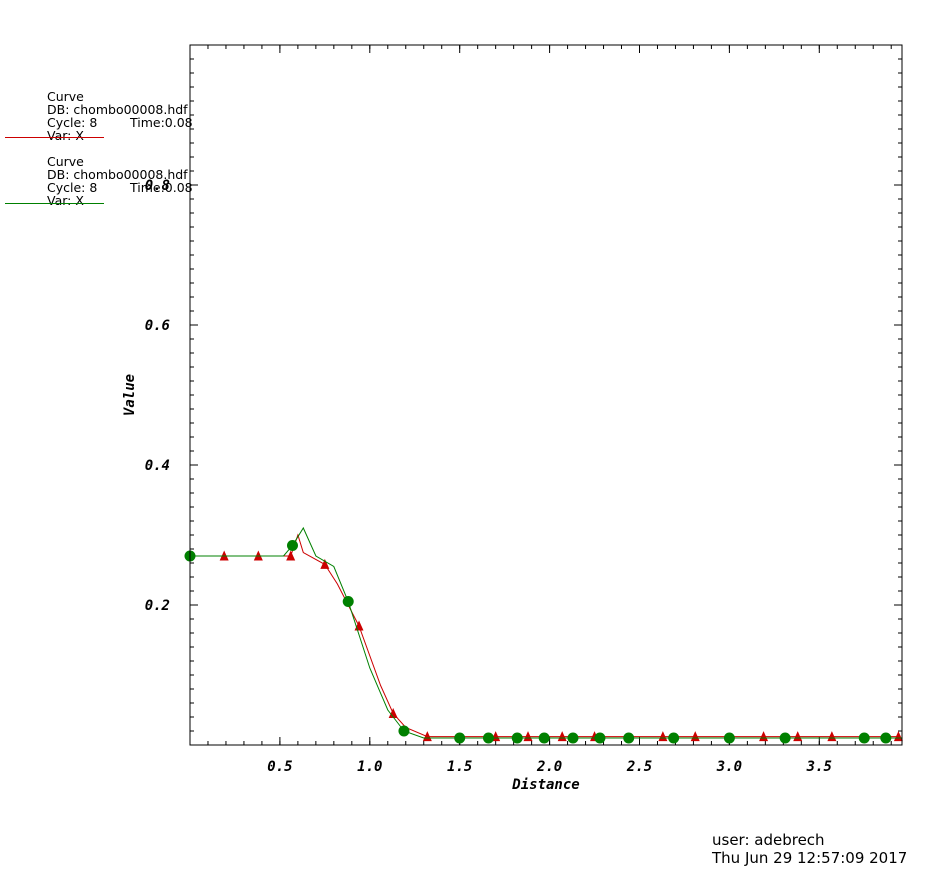 Image resolution: width=950 pixels, height=878 pixels. I want to click on x-axis-title: Distance, so click(545, 785).